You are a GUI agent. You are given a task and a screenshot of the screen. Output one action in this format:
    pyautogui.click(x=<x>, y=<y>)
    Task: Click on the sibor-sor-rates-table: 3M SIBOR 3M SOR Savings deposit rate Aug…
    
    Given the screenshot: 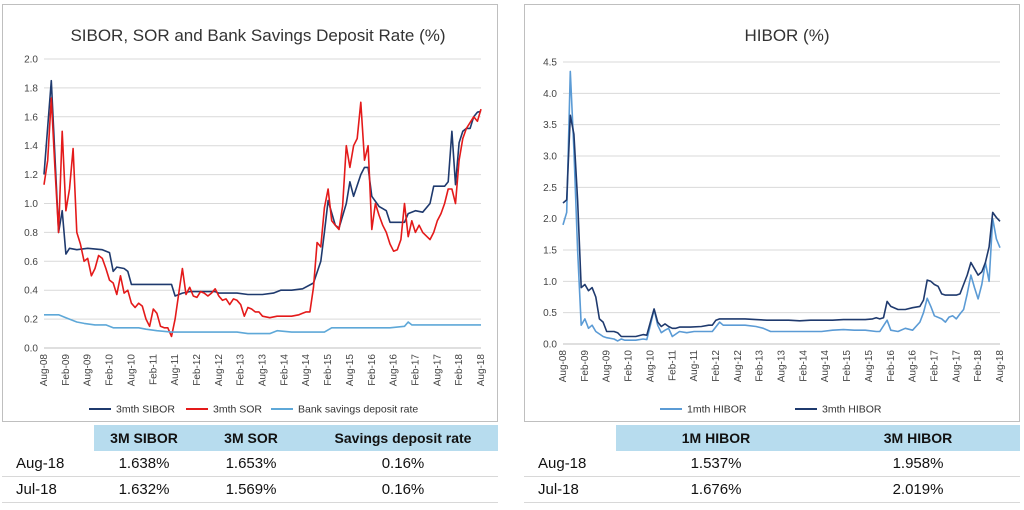 What is the action you would take?
    pyautogui.click(x=250, y=464)
    